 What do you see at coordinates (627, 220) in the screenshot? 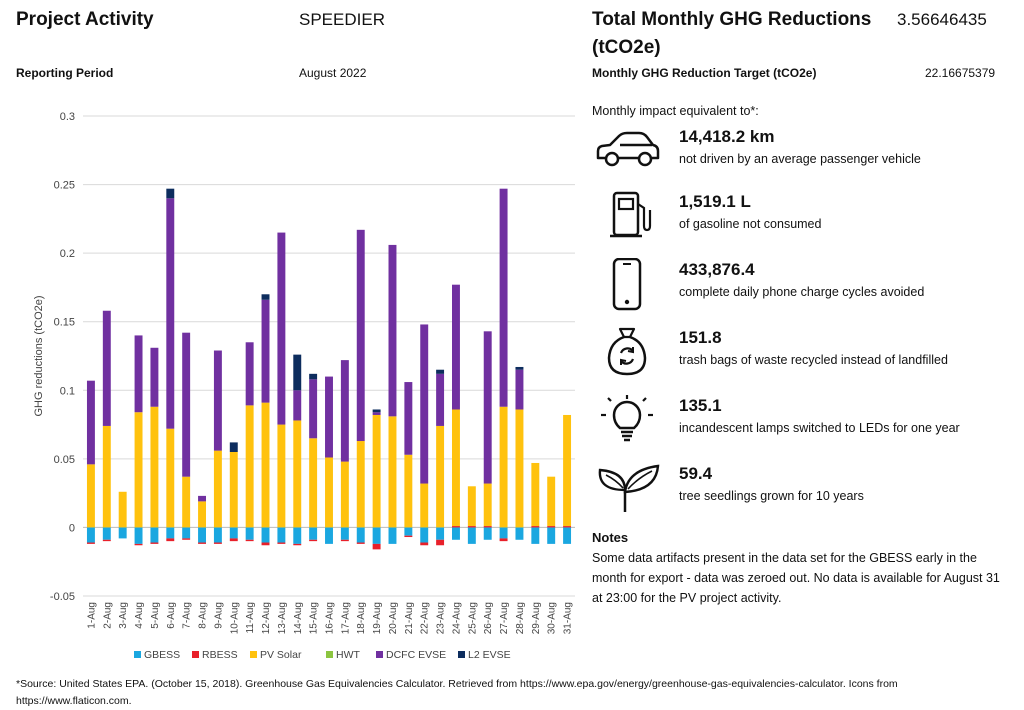
I see `fuel-pump-icon` at bounding box center [627, 220].